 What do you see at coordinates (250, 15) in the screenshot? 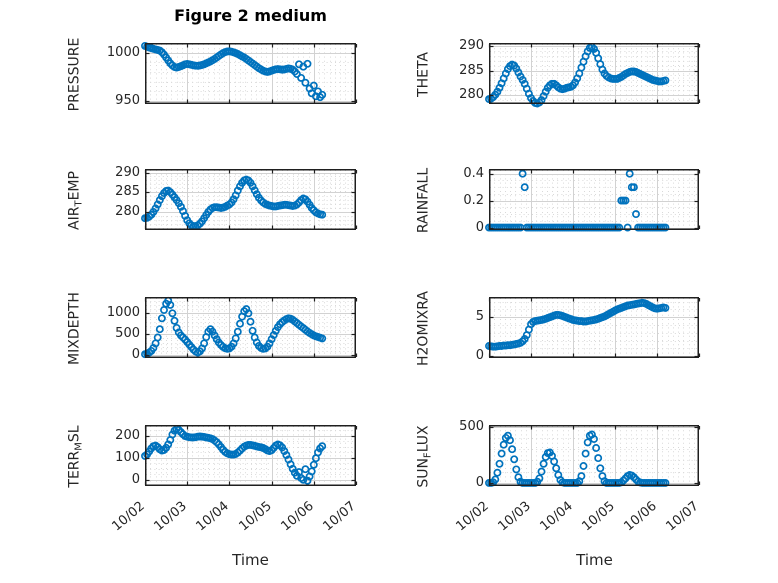
I see `figure-title: Figure 2 medium` at bounding box center [250, 15].